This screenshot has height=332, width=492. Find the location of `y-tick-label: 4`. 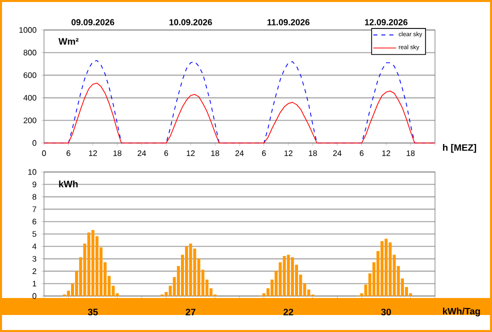

y-tick-label: 4 is located at coordinates (34, 247).